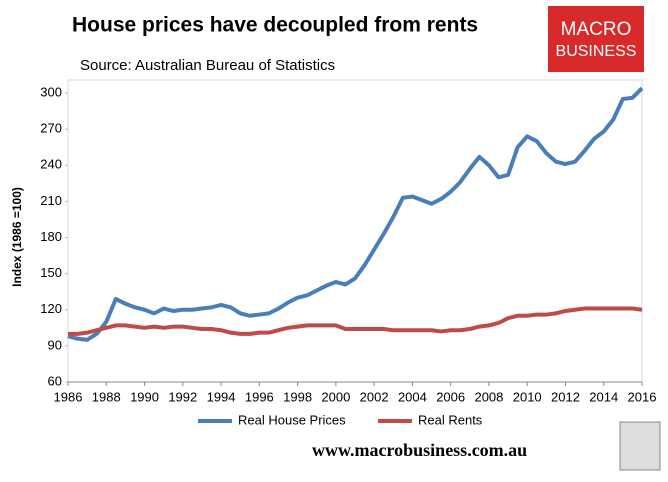 The image size is (668, 482). What do you see at coordinates (527, 396) in the screenshot?
I see `x-tick-label: 2010` at bounding box center [527, 396].